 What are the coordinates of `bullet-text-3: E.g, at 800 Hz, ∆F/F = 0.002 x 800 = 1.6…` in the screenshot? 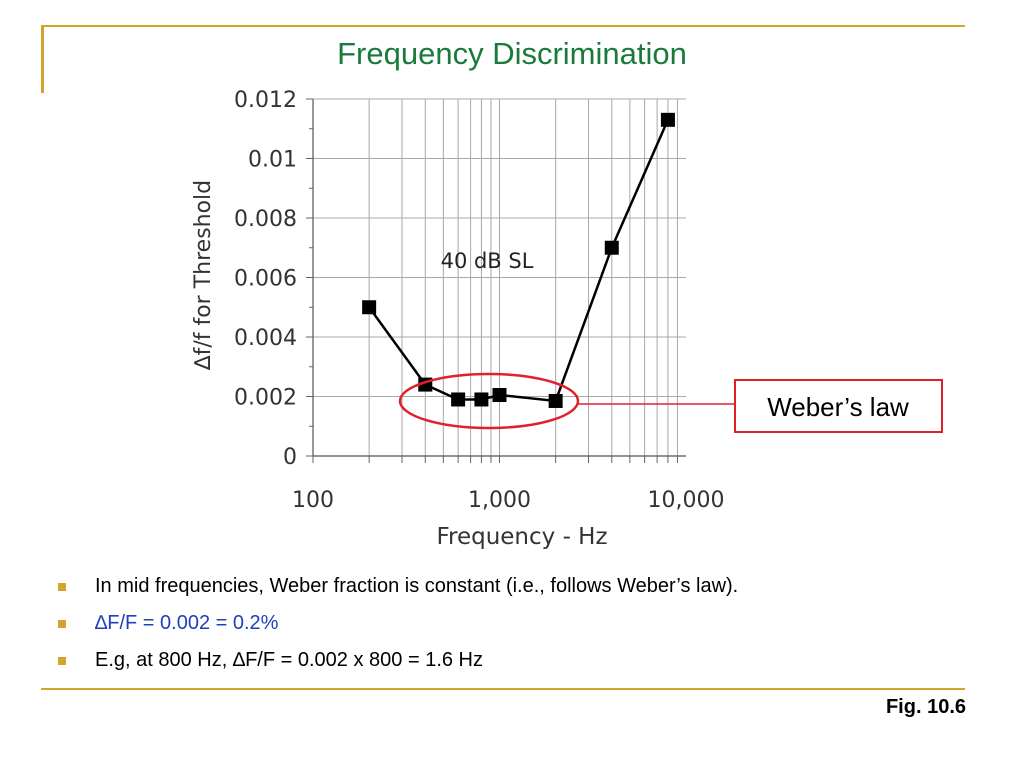 It's located at (289, 660).